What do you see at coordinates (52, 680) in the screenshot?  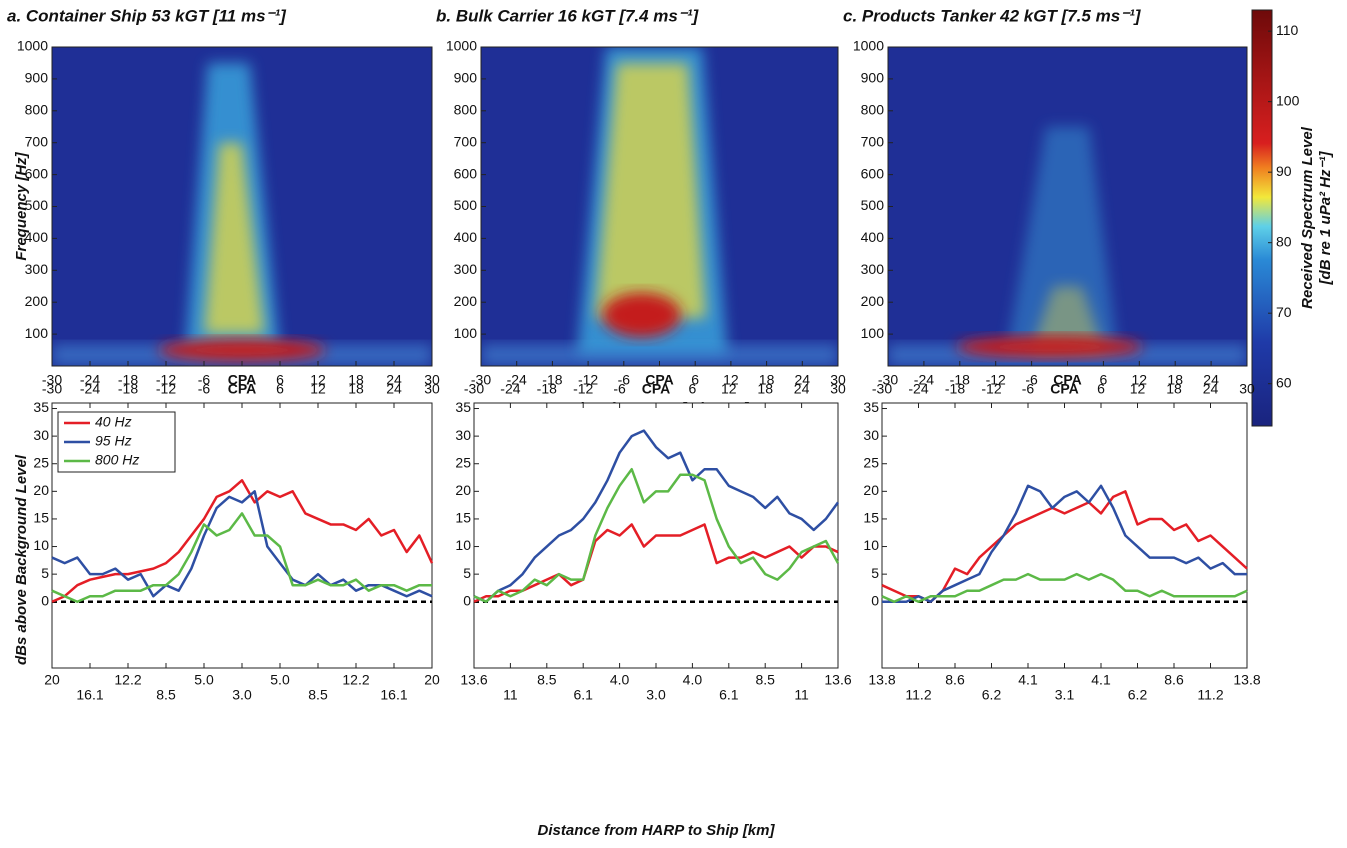 I see `x2-tick-label: 20` at bounding box center [52, 680].